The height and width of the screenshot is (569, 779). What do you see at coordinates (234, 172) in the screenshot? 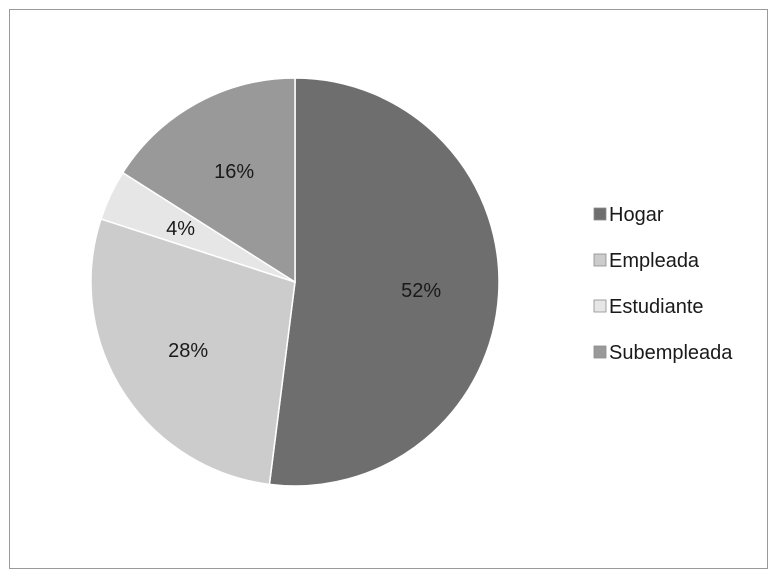
I see `data-label-subempleada: 16%` at bounding box center [234, 172].